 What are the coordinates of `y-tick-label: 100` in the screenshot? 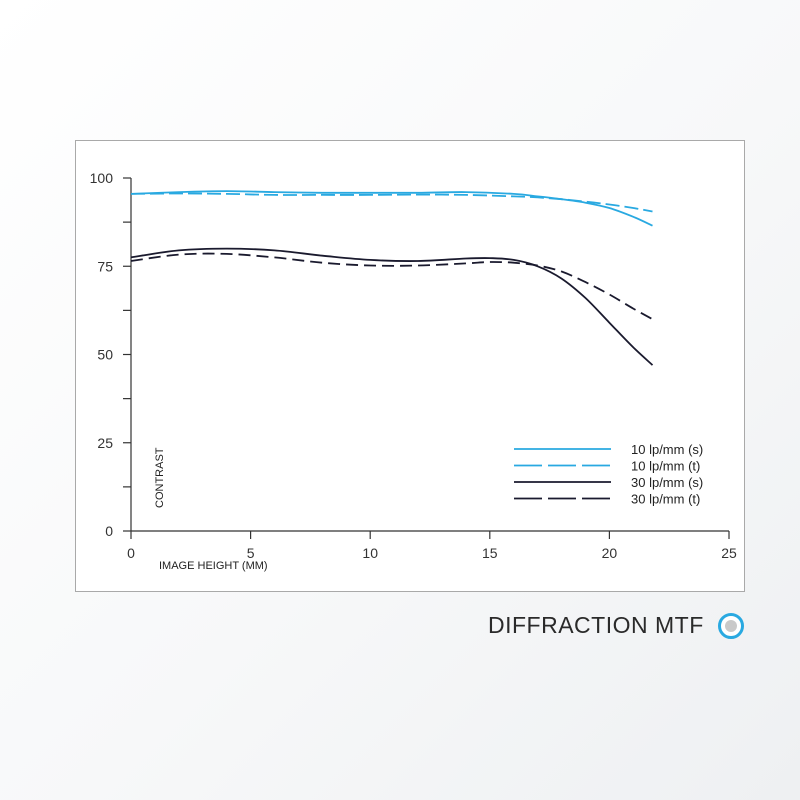 It's located at (102, 178).